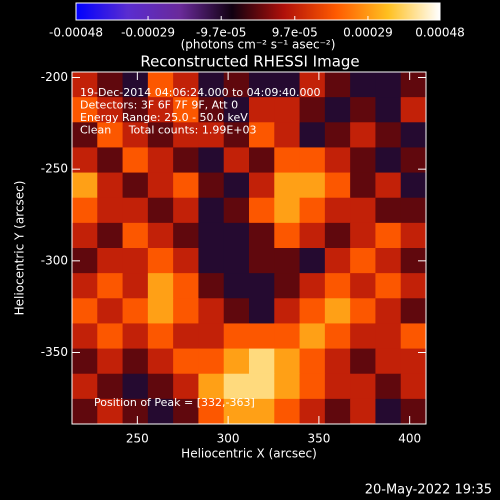 The width and height of the screenshot is (500, 500). Describe the element at coordinates (428, 490) in the screenshot. I see `timestamp: 20-May-2022 19:35` at that location.